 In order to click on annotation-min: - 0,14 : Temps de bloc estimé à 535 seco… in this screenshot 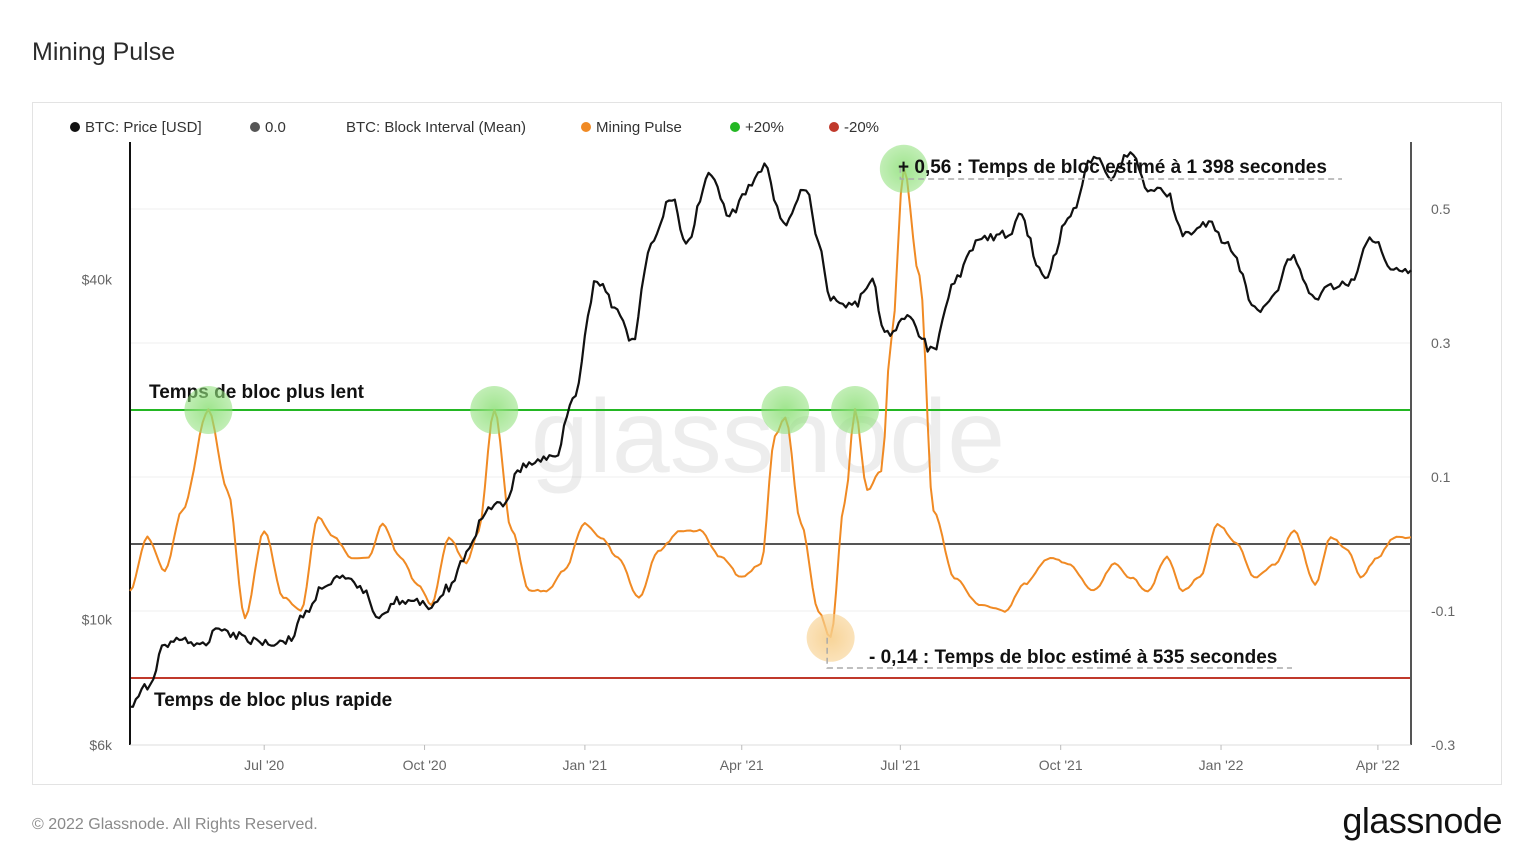, I will do `click(1073, 657)`.